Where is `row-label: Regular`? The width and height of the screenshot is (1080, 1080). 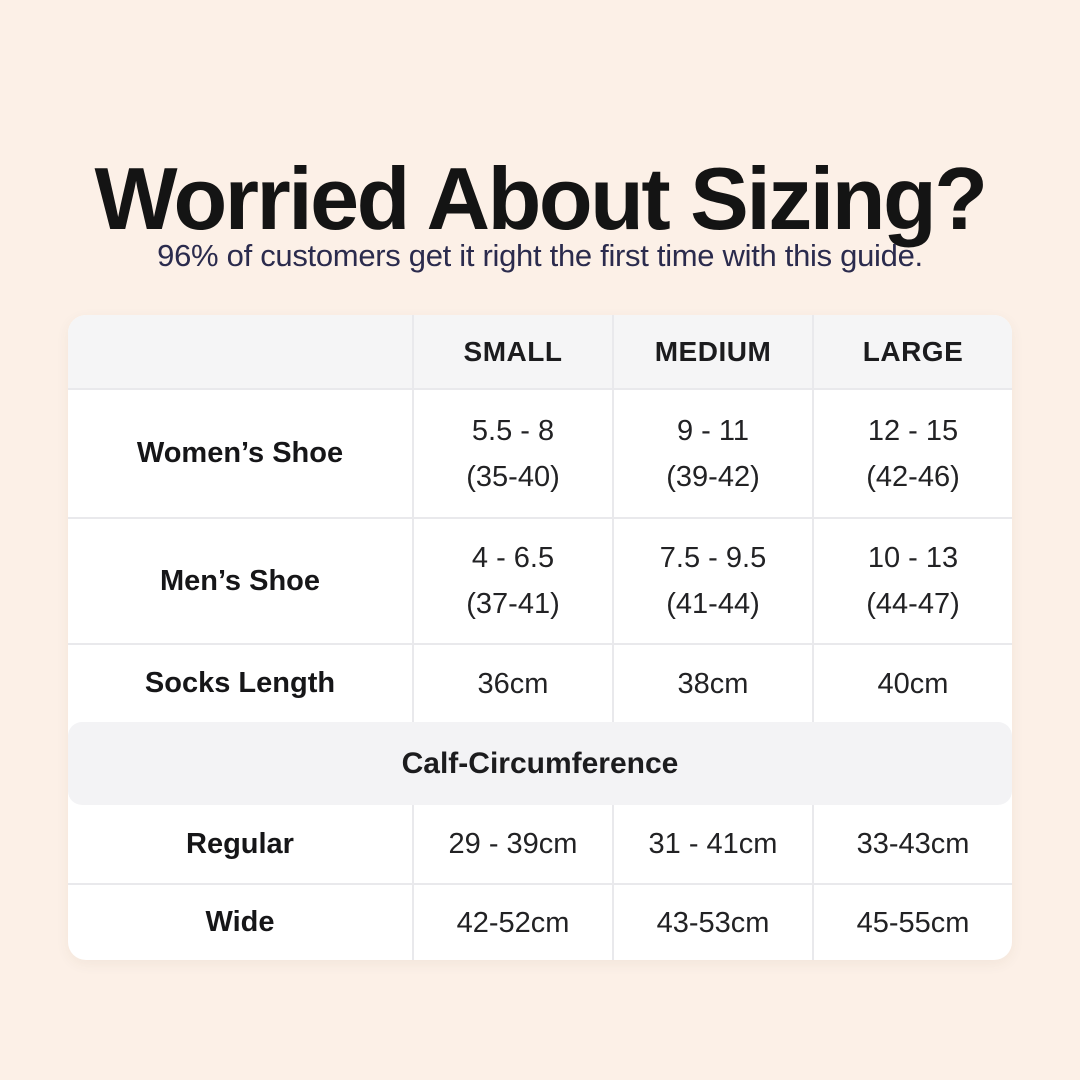 row-label: Regular is located at coordinates (240, 843).